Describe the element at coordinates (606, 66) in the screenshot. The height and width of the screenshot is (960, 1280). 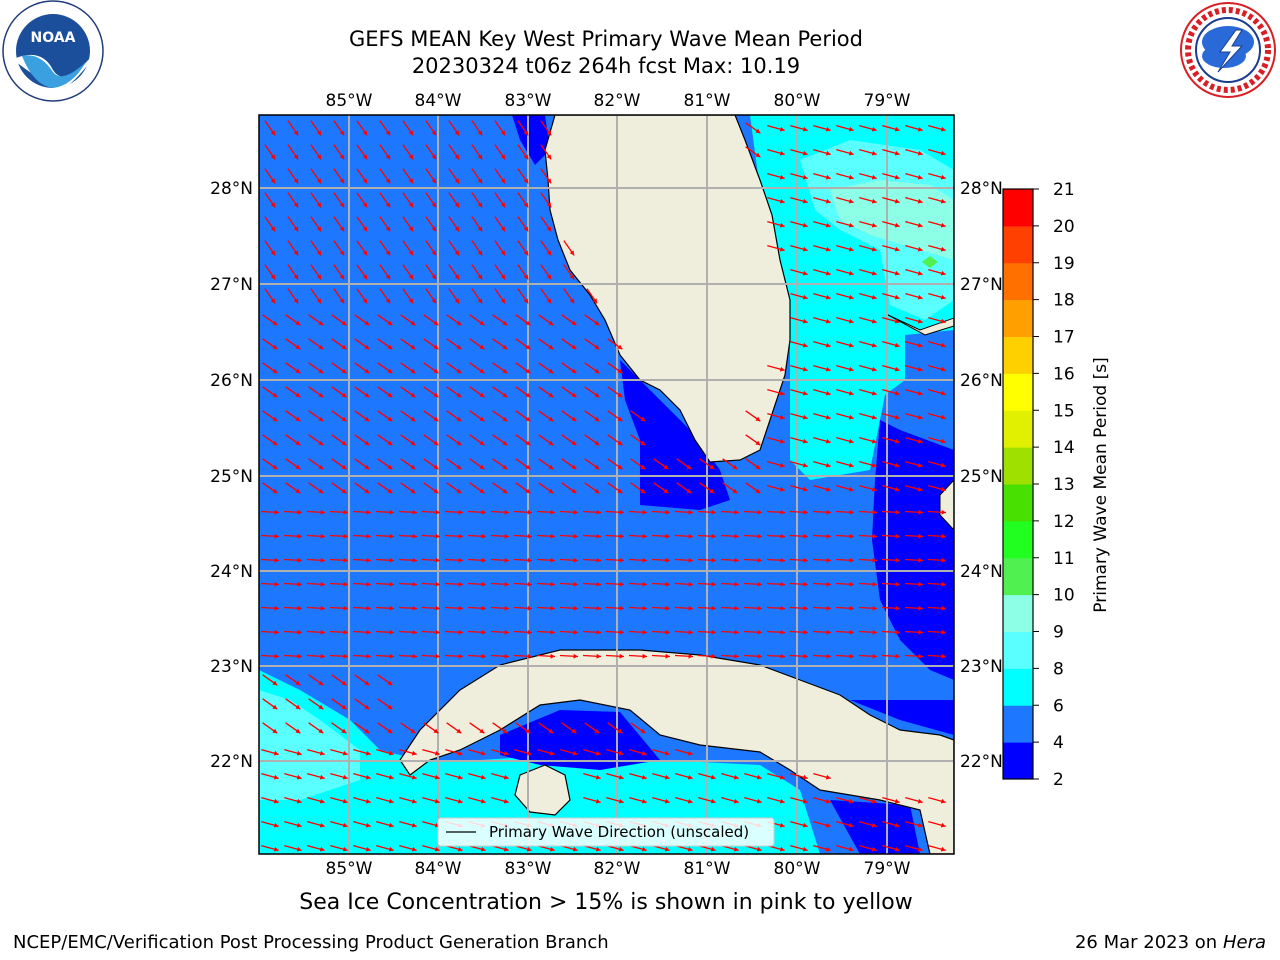
I see `chart-subtitle: 20230324 t06z 264h fcst Max: 10.19` at that location.